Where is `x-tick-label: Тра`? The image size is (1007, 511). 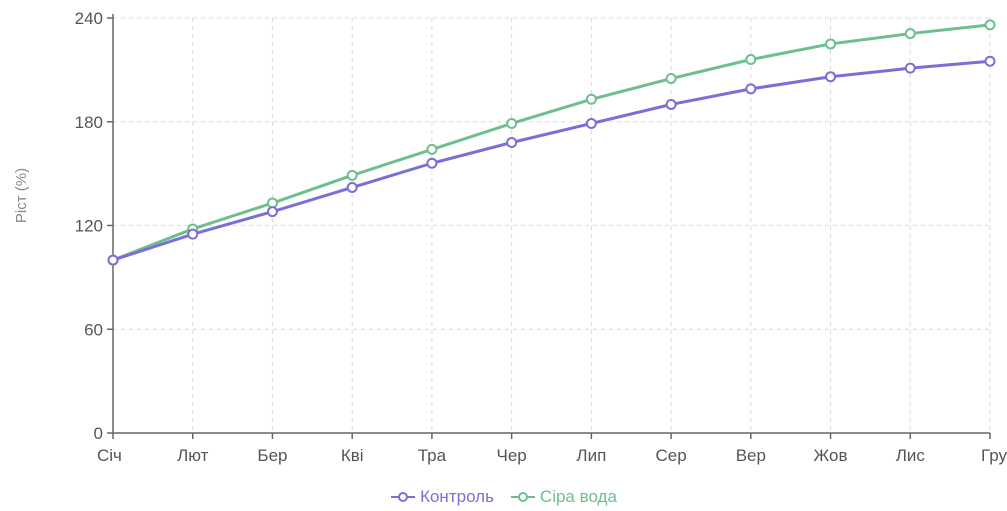 x-tick-label: Тра is located at coordinates (432, 455).